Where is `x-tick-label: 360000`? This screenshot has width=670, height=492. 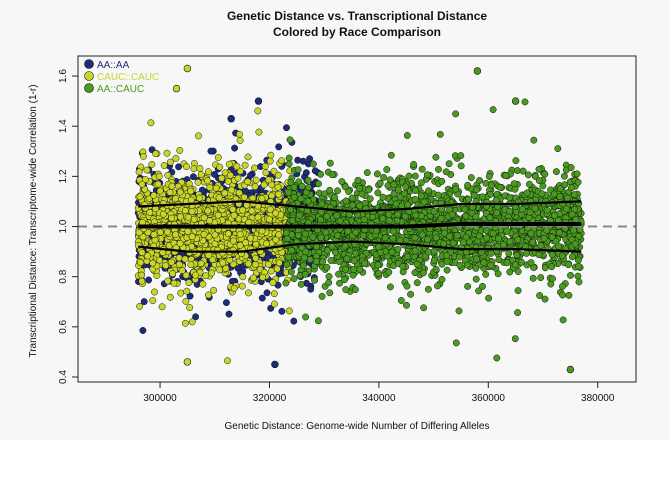 x-tick-label: 360000 is located at coordinates (489, 398).